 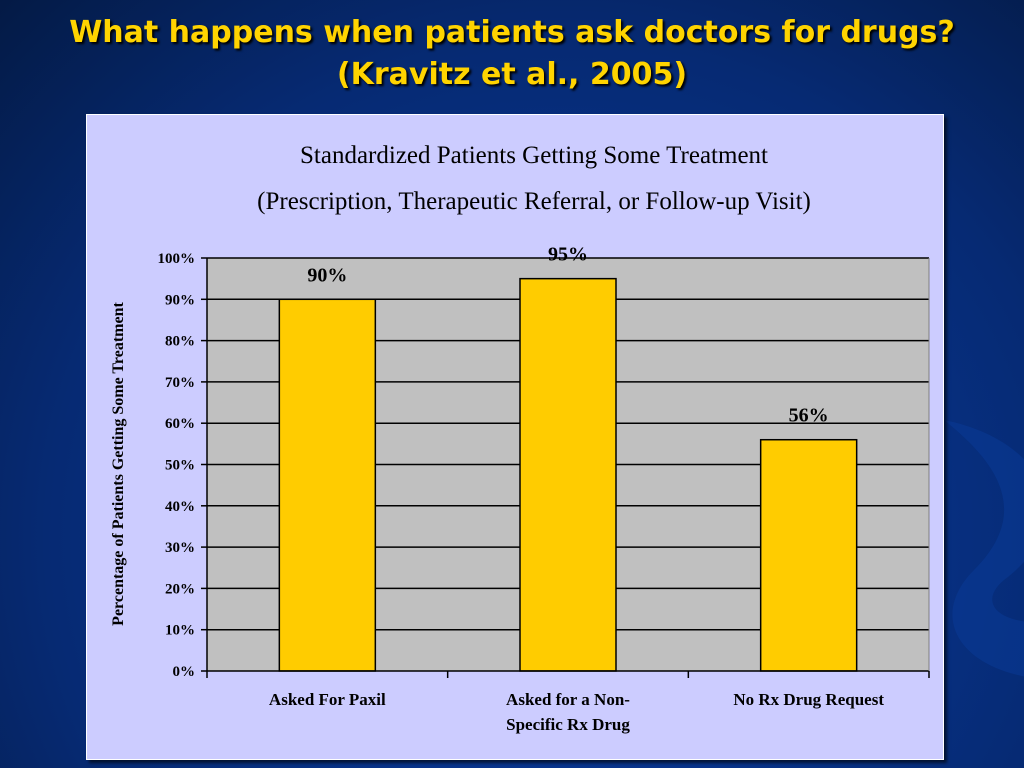 I want to click on y-tick-label: 10%, so click(x=180, y=631).